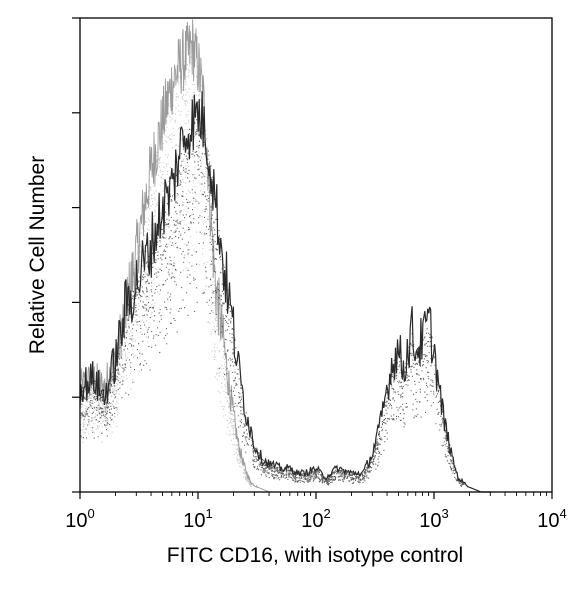 The height and width of the screenshot is (597, 574). I want to click on y-axis-title: Relative Cell Number, so click(37, 255).